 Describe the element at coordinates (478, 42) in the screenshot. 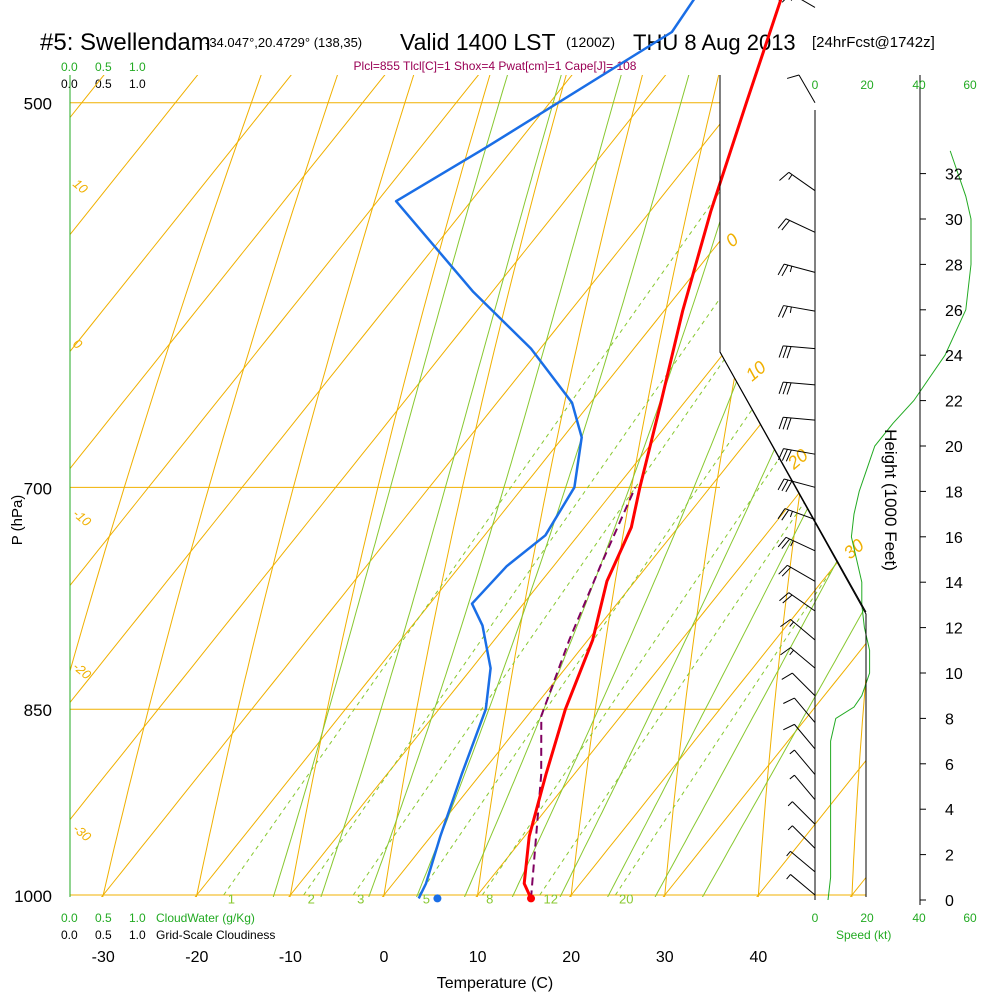

I see `valid-time: Valid 1400 LST` at that location.